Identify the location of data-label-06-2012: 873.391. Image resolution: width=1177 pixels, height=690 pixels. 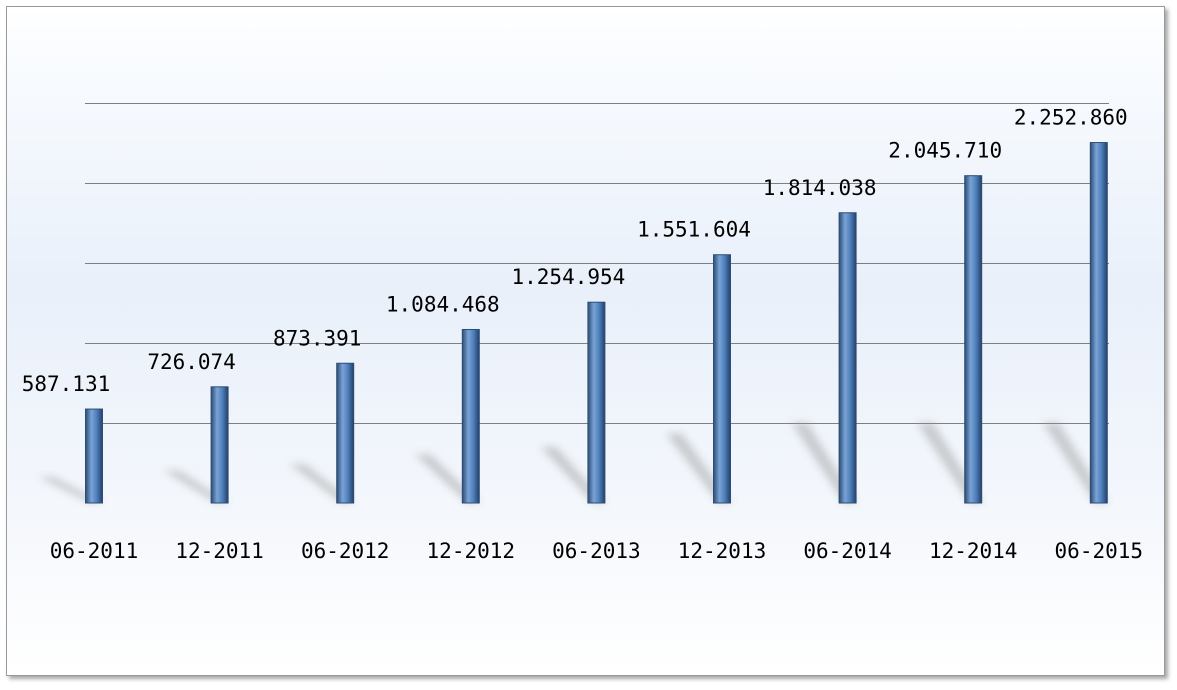
(317, 338).